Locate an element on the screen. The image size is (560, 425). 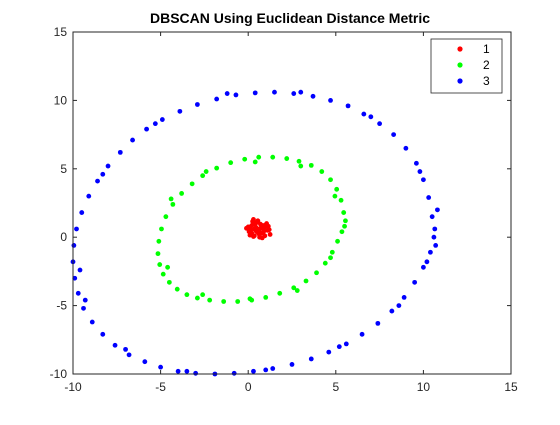
x-tick-label: 15 is located at coordinates (511, 387).